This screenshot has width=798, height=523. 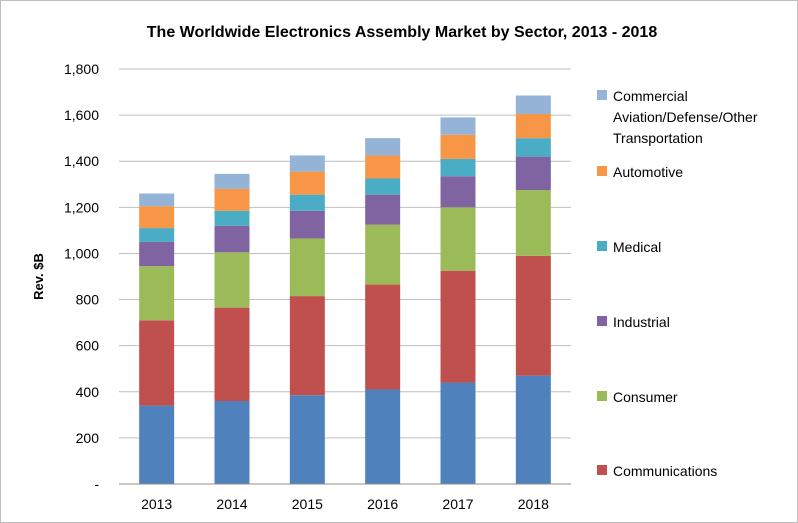 I want to click on y-tick-label: 1,000, so click(x=81, y=253).